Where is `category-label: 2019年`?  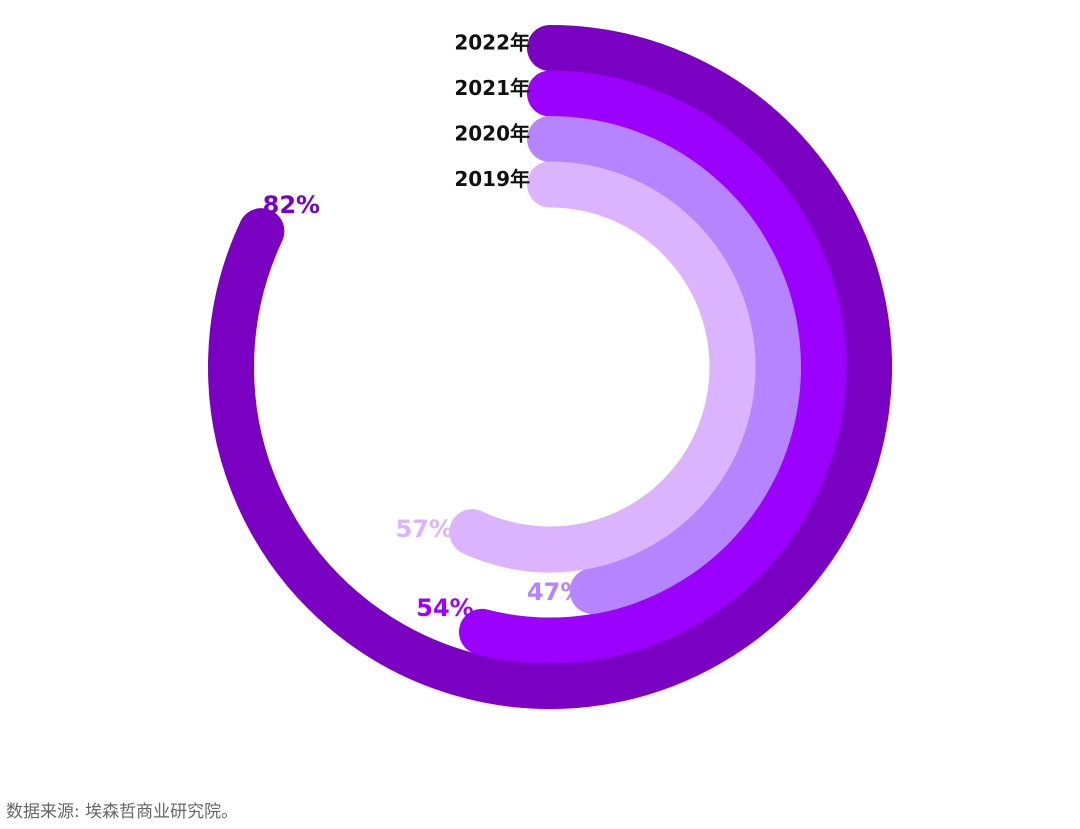
category-label: 2019年 is located at coordinates (492, 179).